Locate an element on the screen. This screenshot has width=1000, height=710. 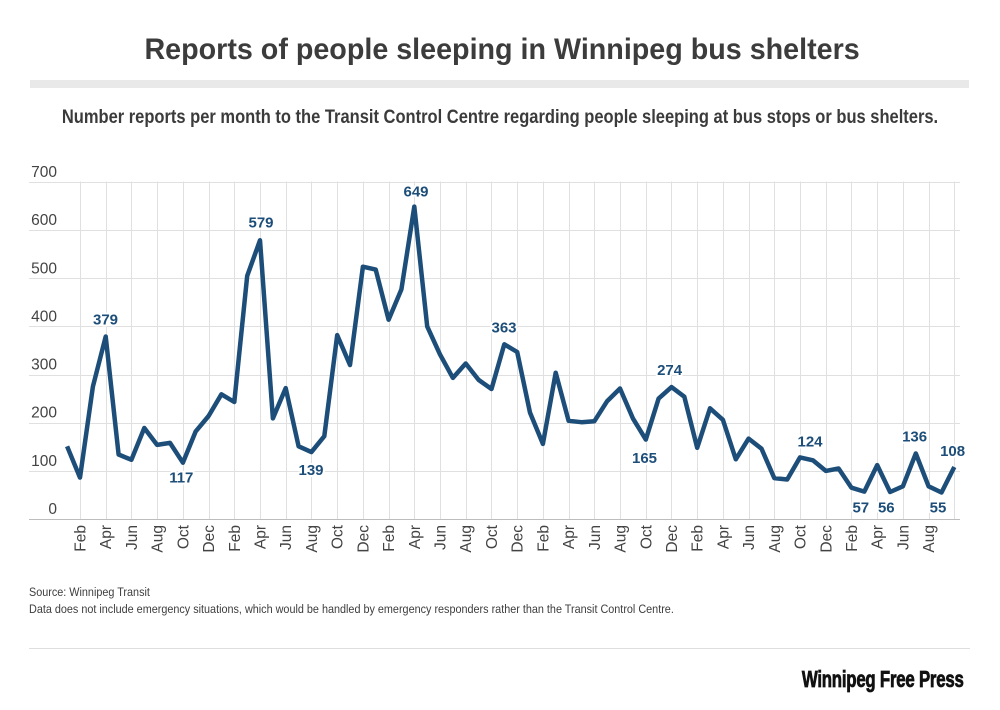
svg-text: 274 is located at coordinates (670, 370).